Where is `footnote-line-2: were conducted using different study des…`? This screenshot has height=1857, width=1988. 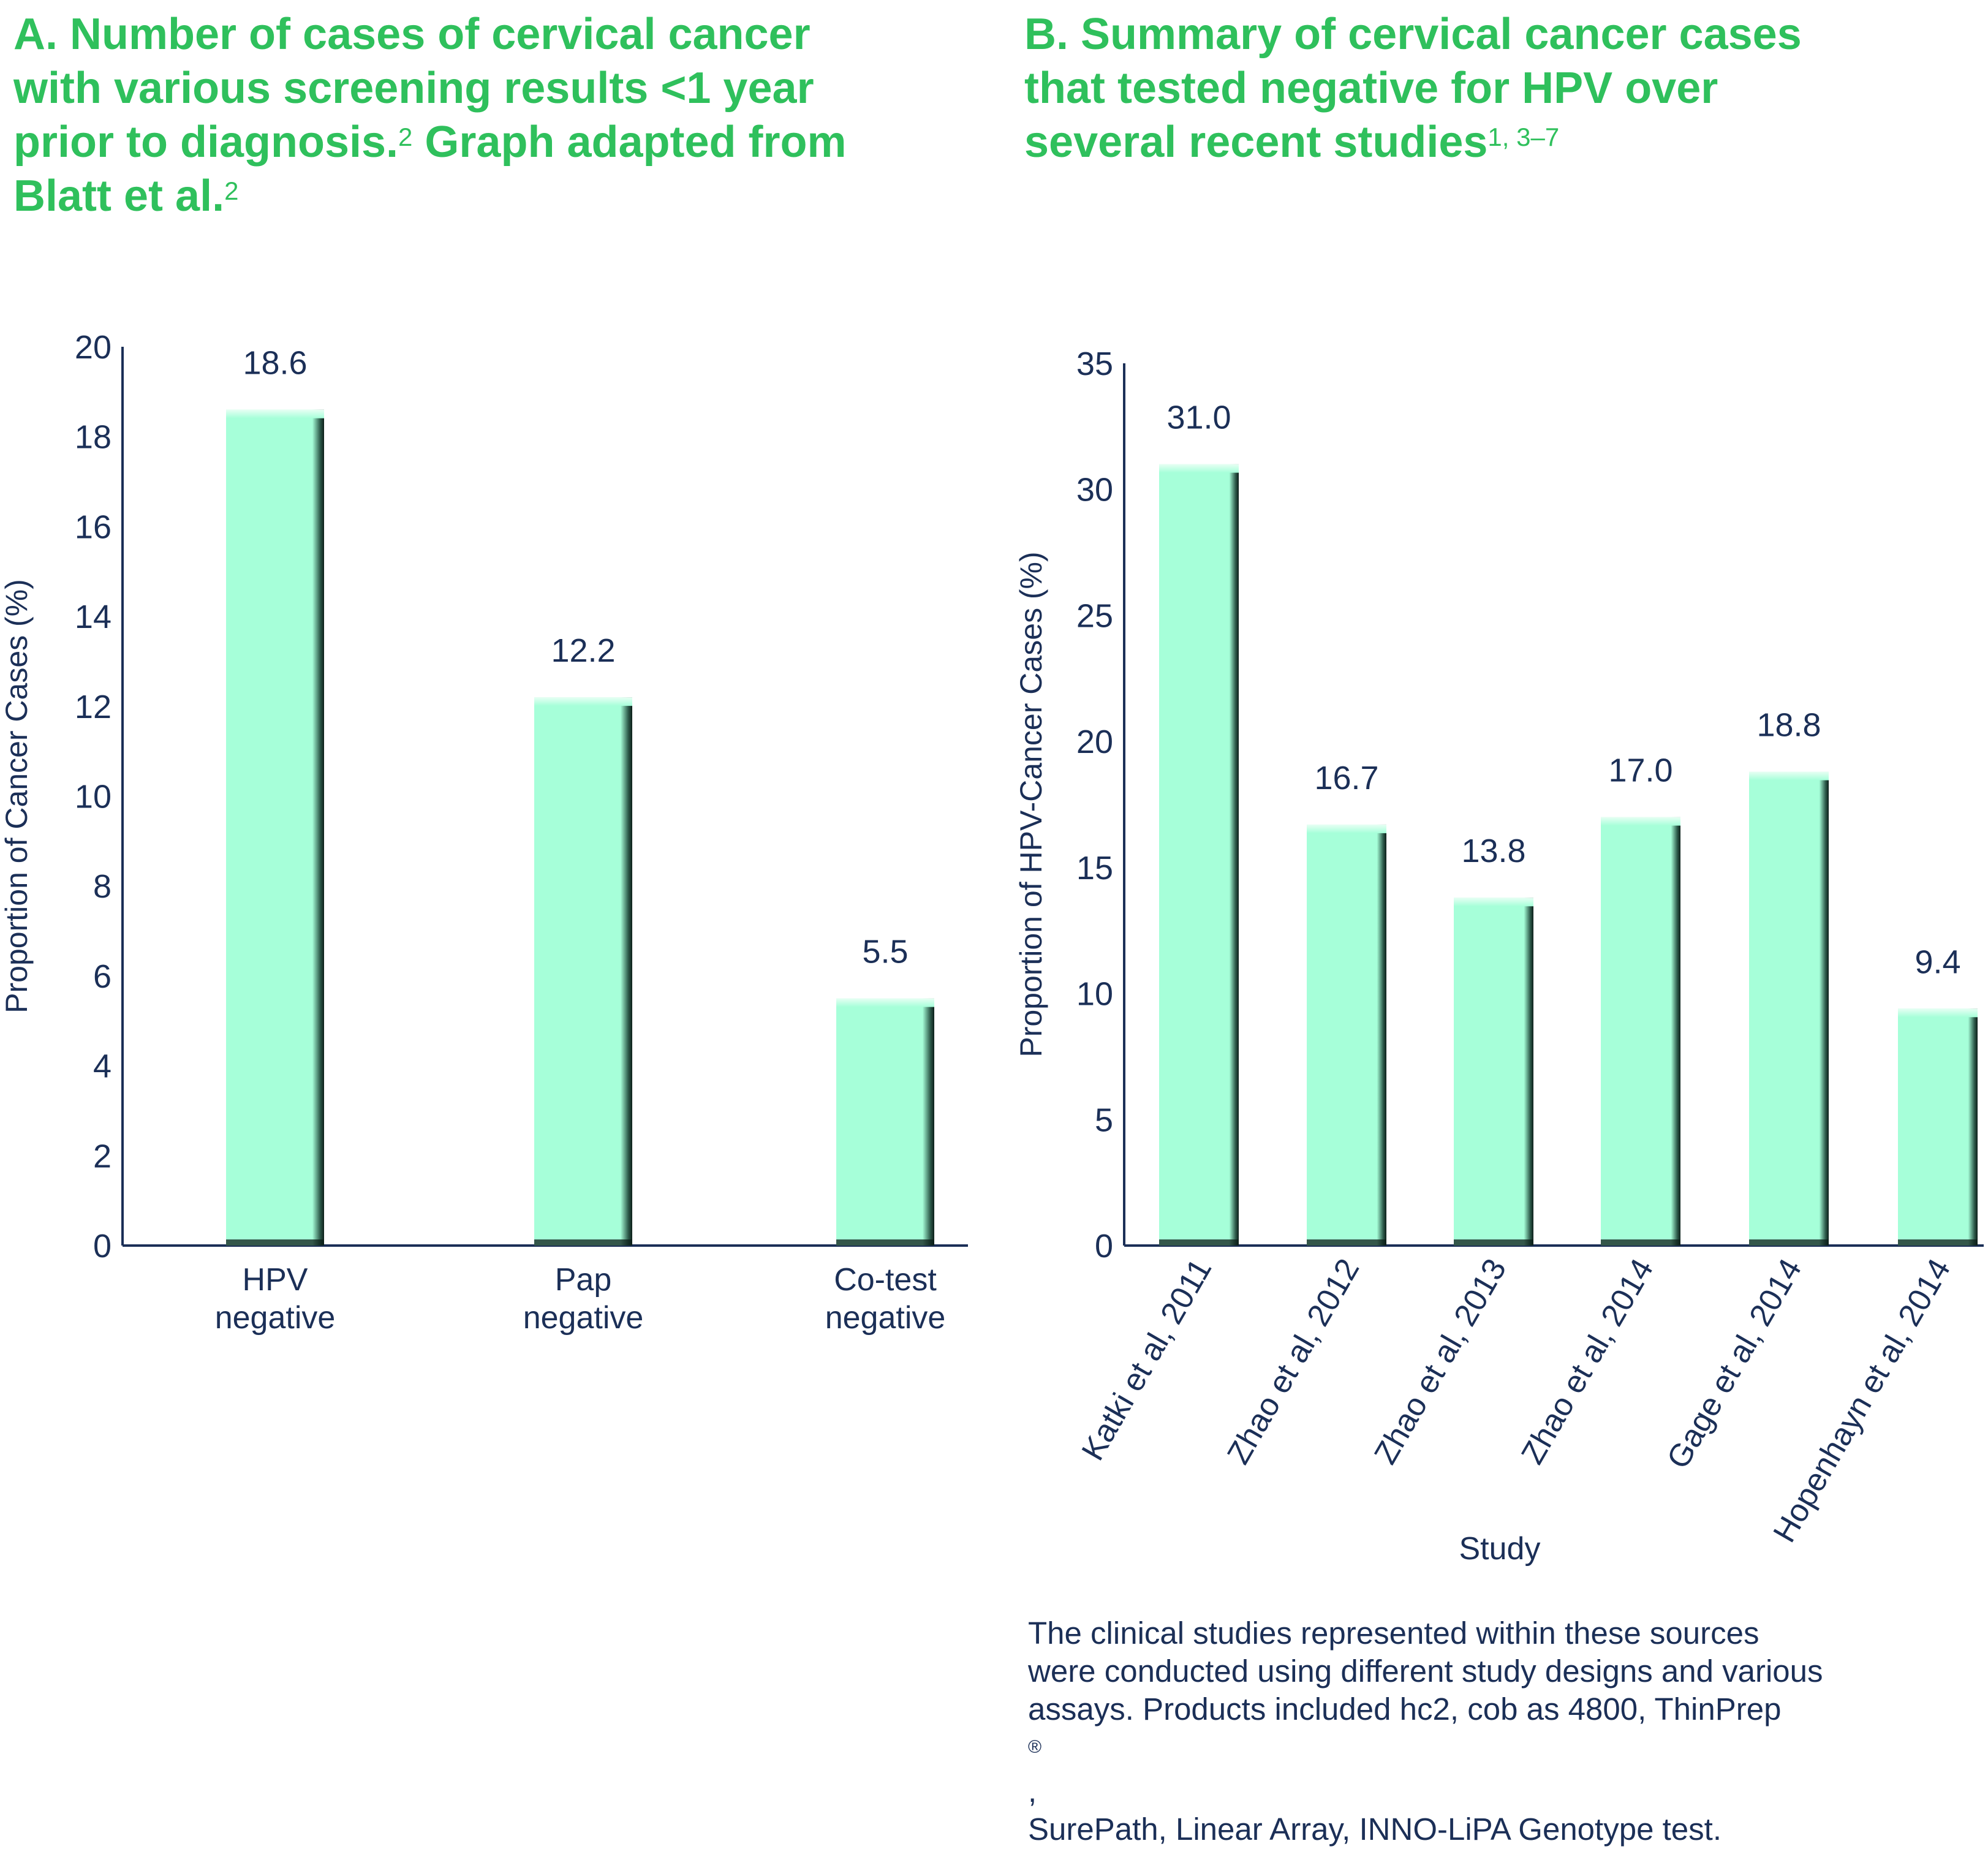
footnote-line-2: were conducted using different study des… is located at coordinates (1425, 1671).